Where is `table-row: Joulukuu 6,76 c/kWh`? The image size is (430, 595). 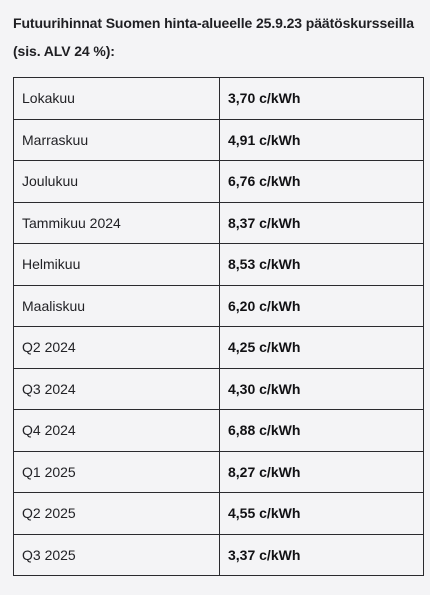 table-row: Joulukuu 6,76 c/kWh is located at coordinates (218, 181).